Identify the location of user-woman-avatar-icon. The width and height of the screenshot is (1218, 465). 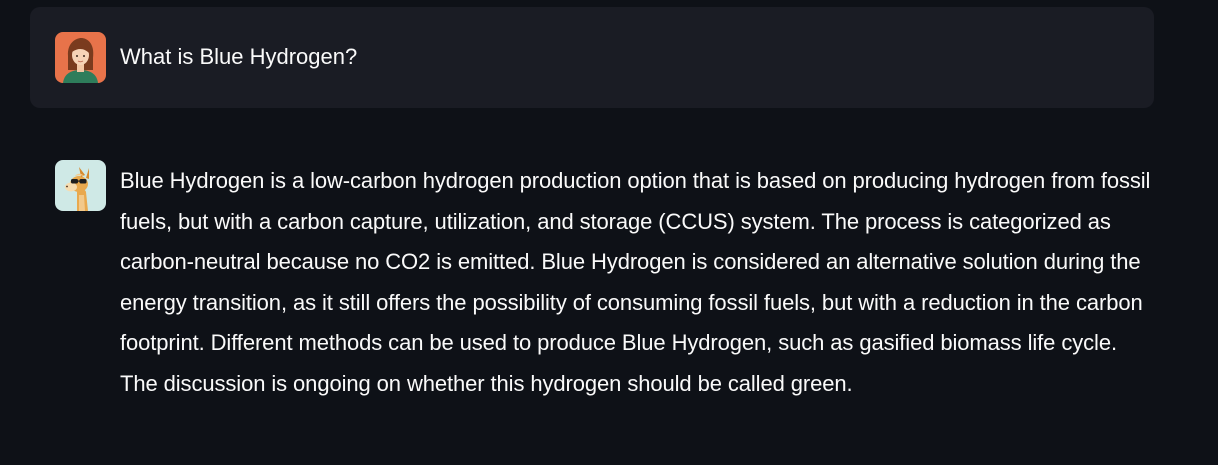
(80, 57).